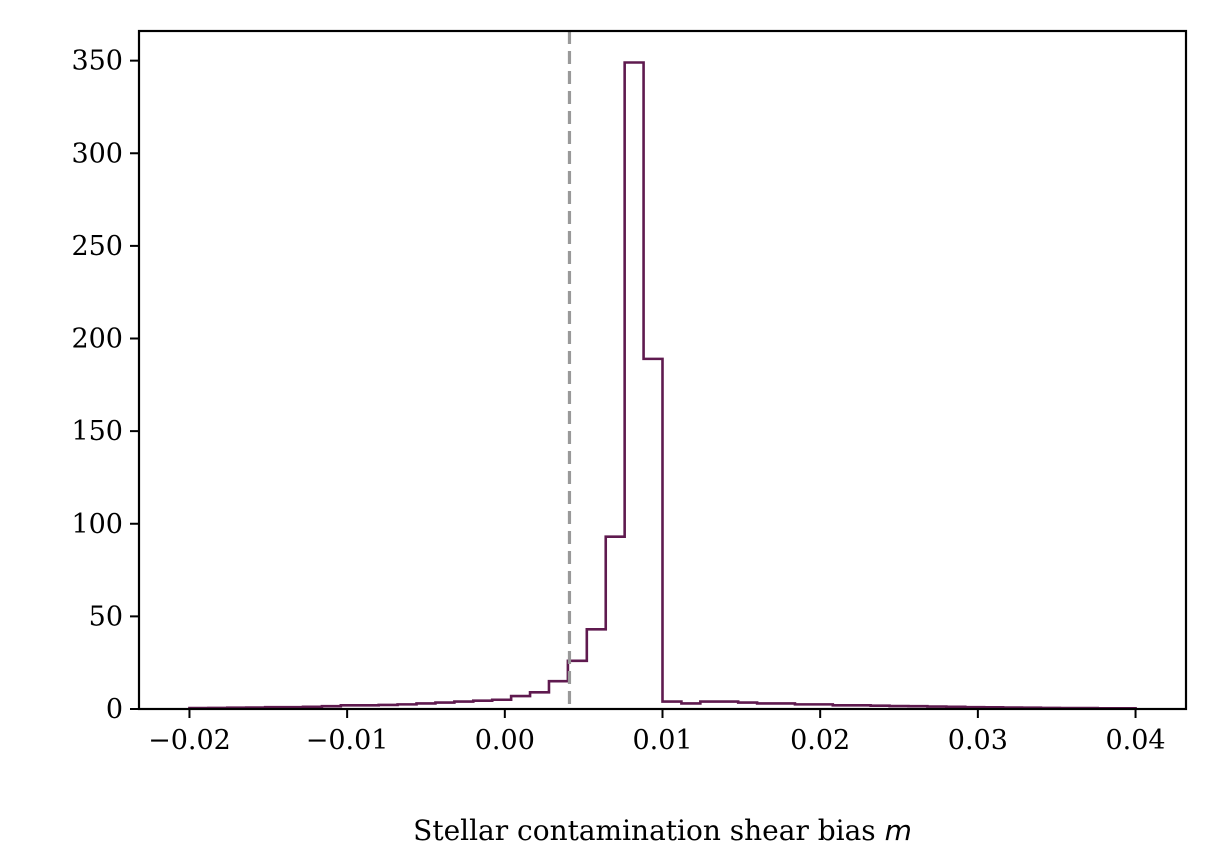  What do you see at coordinates (662, 740) in the screenshot?
I see `x-tick-label: 0.01` at bounding box center [662, 740].